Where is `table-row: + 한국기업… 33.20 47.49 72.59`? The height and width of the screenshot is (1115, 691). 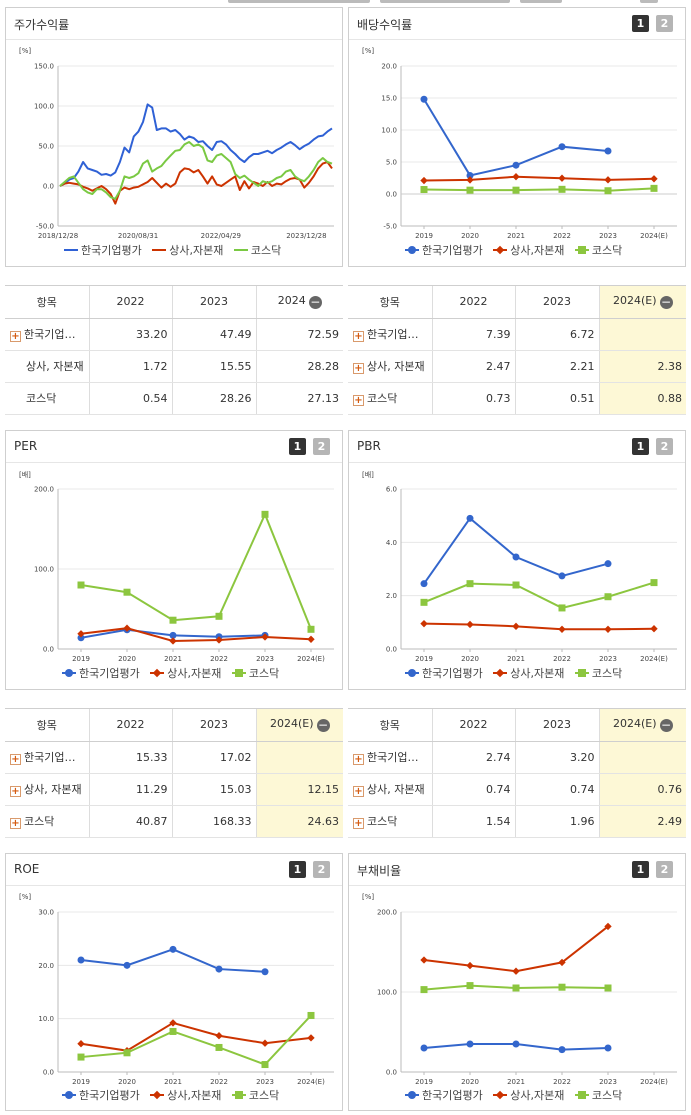 table-row: + 한국기업… 33.20 47.49 72.59 is located at coordinates (174, 334).